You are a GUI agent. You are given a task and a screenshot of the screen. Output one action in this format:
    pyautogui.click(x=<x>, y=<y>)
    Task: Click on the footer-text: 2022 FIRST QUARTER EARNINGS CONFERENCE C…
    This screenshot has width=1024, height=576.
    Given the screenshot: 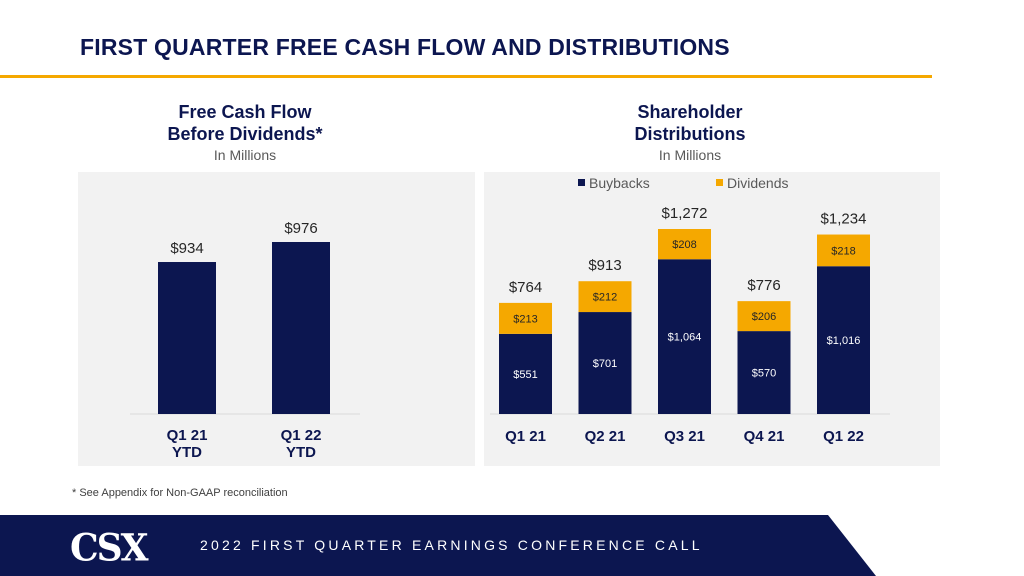 What is the action you would take?
    pyautogui.click(x=451, y=545)
    